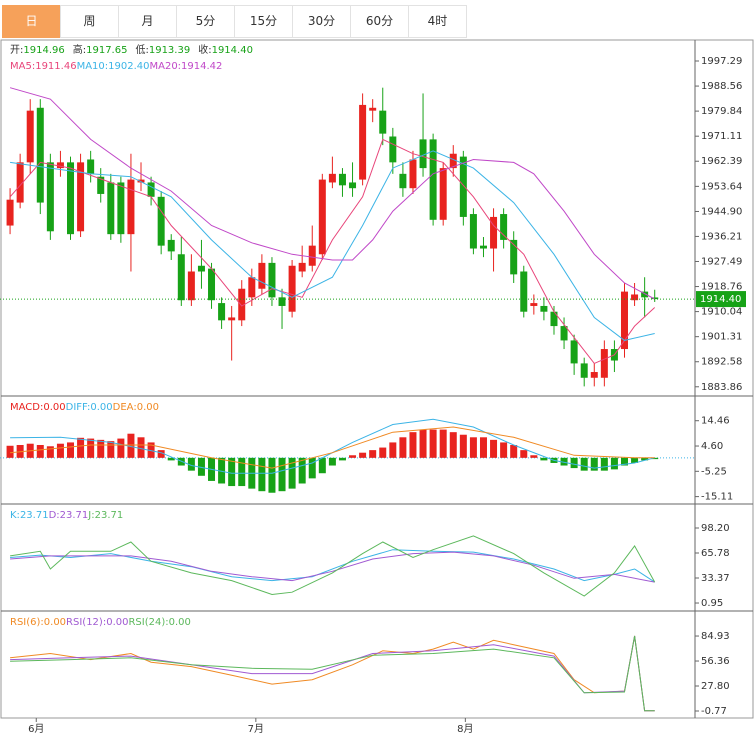 This screenshot has height=754, width=755. I want to click on x-tick-label: 6月, so click(36, 729).